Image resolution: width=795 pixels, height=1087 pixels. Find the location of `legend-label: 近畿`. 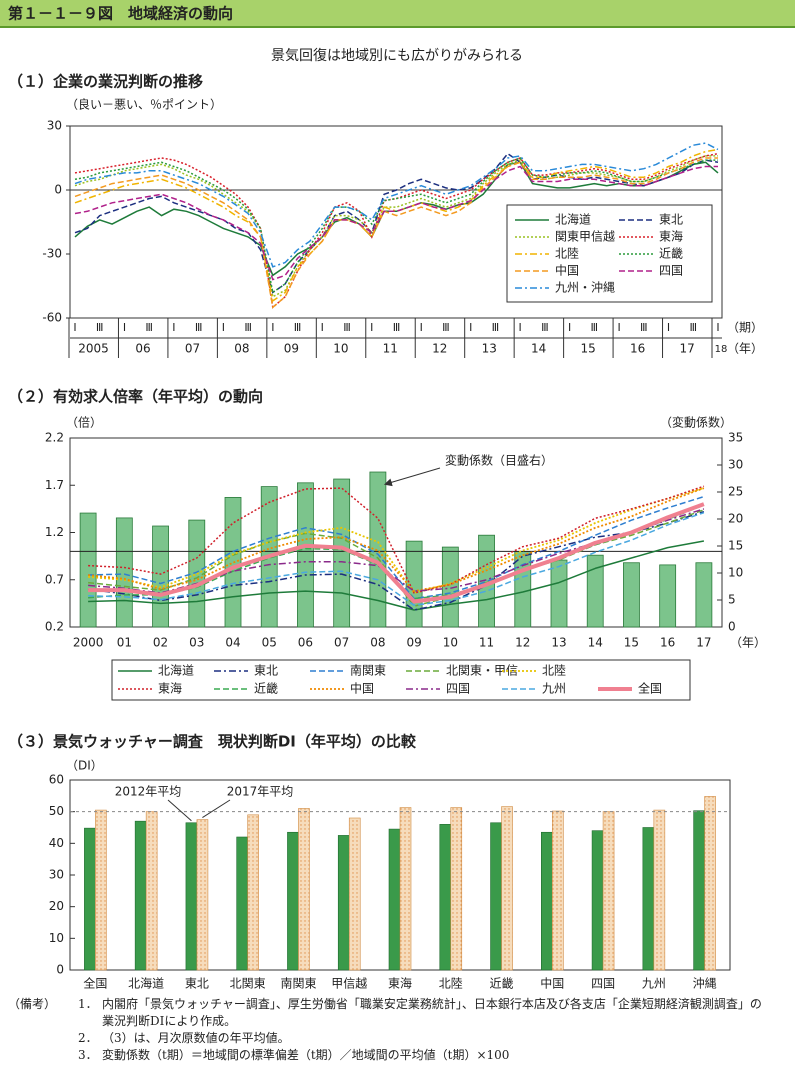

legend-label: 近畿 is located at coordinates (671, 254).